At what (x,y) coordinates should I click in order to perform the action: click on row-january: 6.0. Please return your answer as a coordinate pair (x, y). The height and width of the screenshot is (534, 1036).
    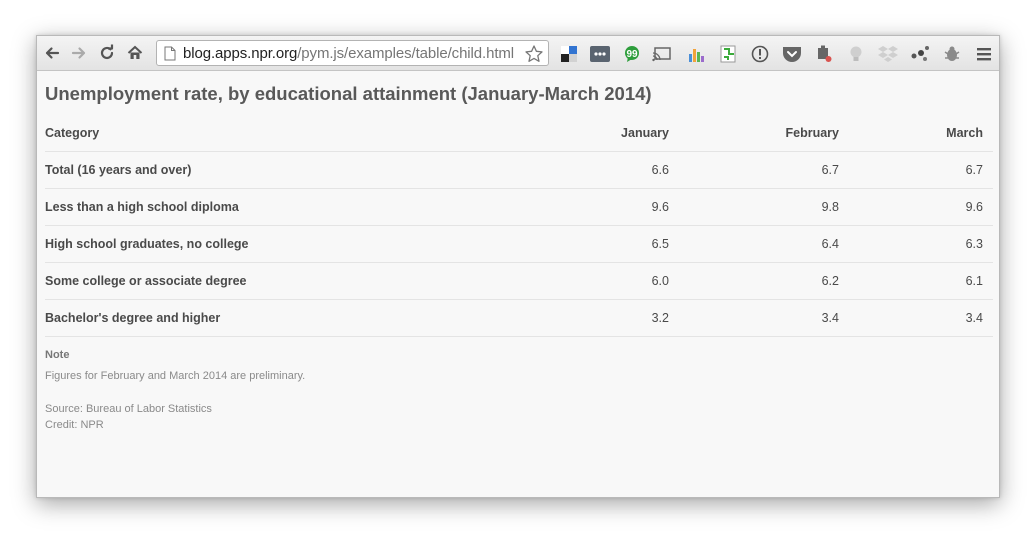
    Looking at the image, I should click on (597, 280).